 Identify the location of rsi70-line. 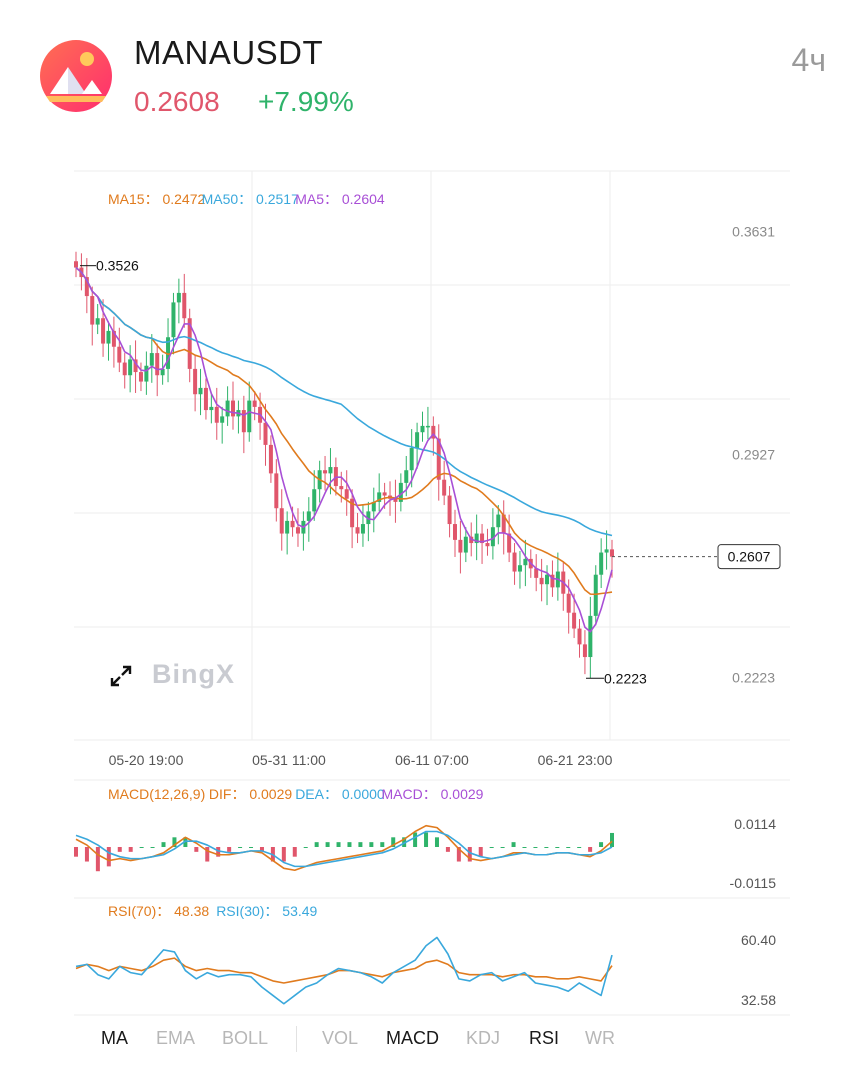
(344, 970).